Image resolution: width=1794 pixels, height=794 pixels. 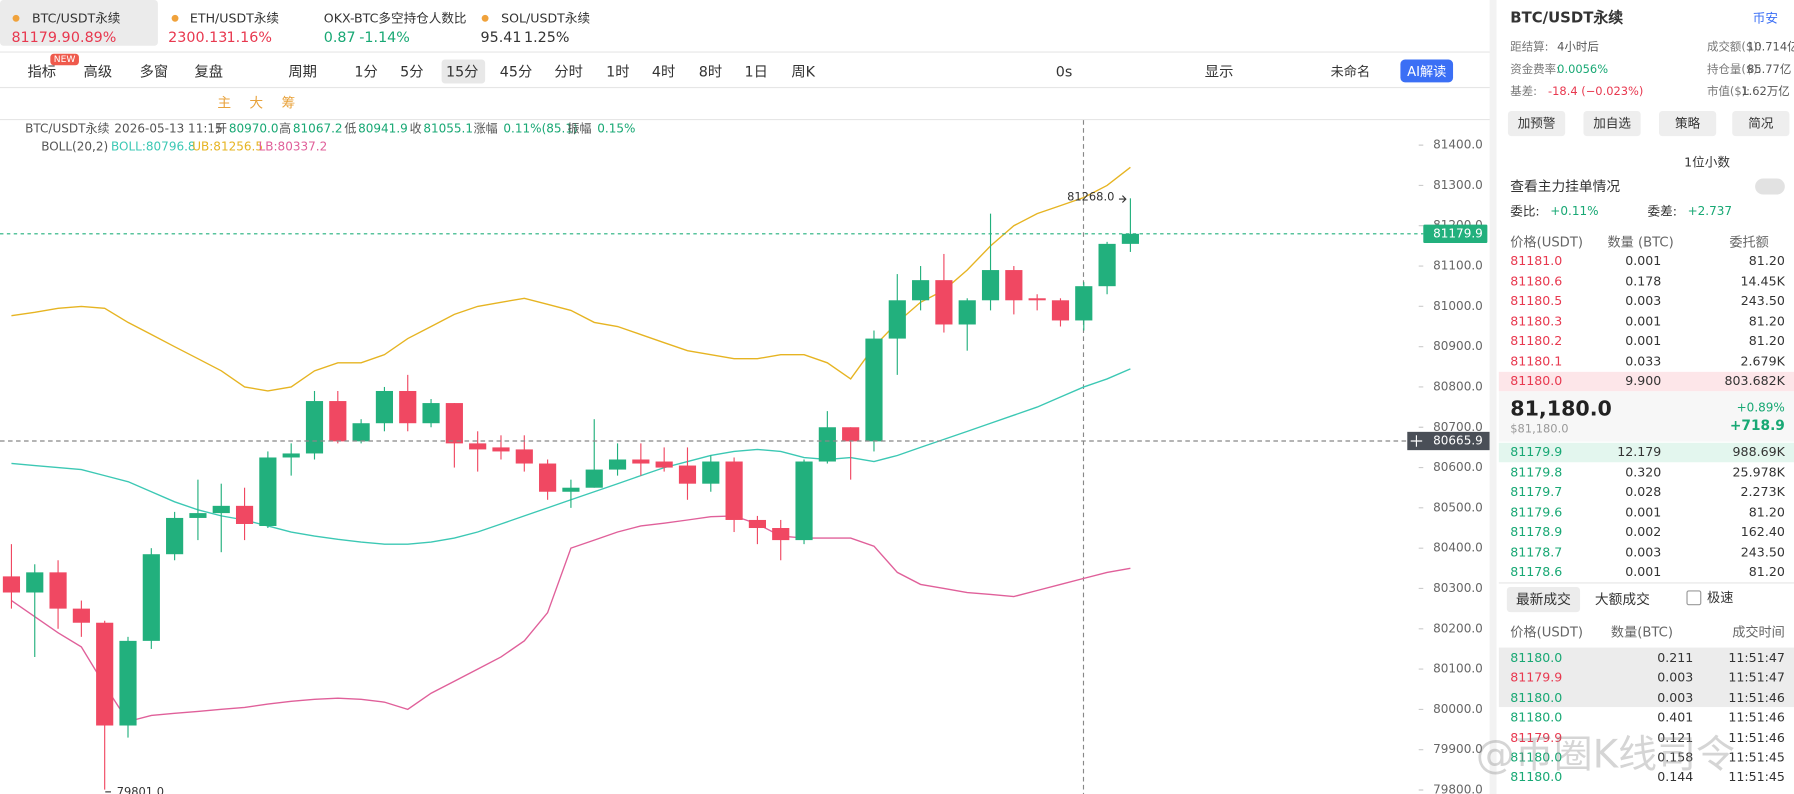 What do you see at coordinates (288, 102) in the screenshot?
I see `drawing-tool: 筹` at bounding box center [288, 102].